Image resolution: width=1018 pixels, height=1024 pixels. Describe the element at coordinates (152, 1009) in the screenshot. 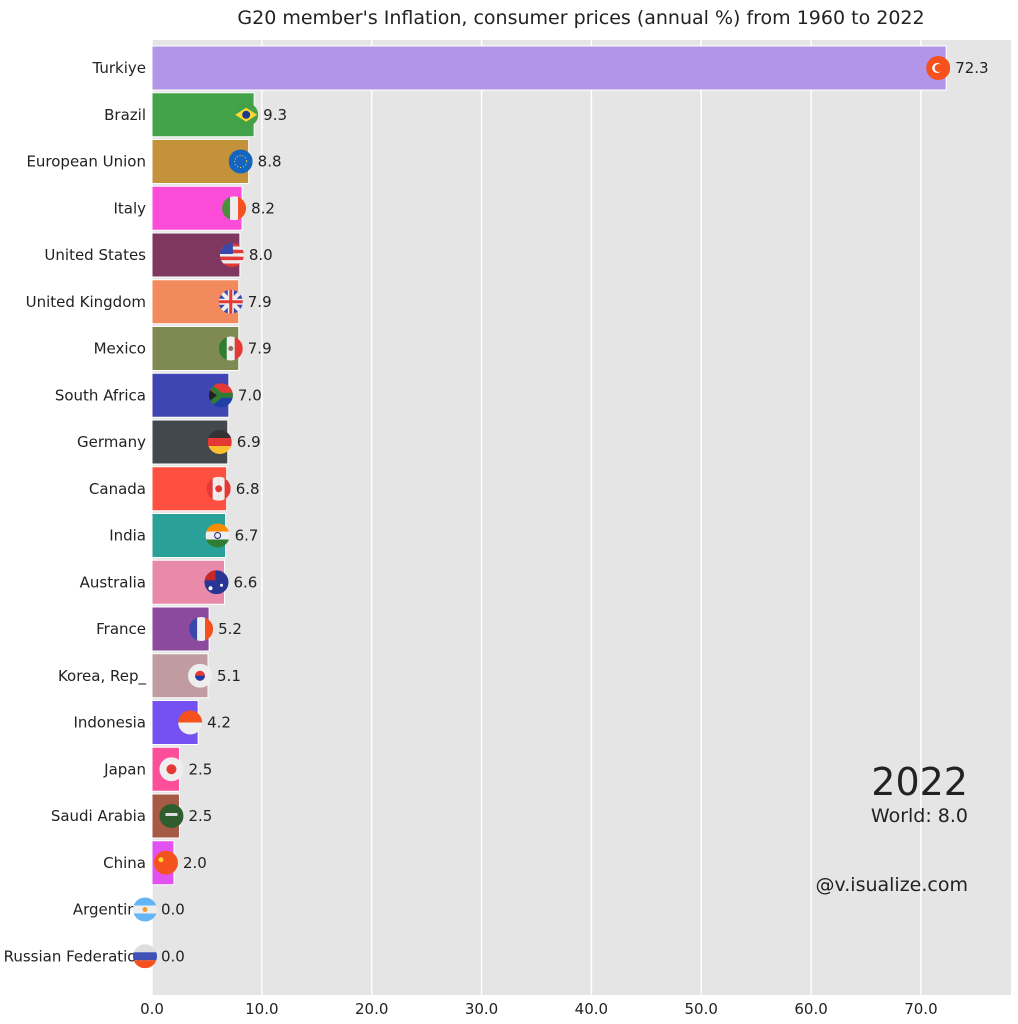

I see `x-tick-label: 0.0` at that location.